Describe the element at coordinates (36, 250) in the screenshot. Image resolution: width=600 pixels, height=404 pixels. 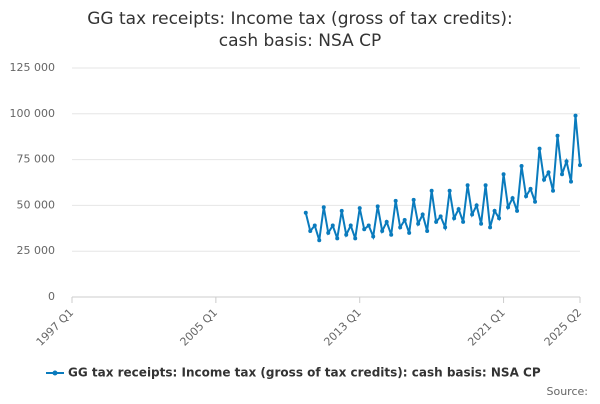
I see `y-tick-label: 25 000` at that location.